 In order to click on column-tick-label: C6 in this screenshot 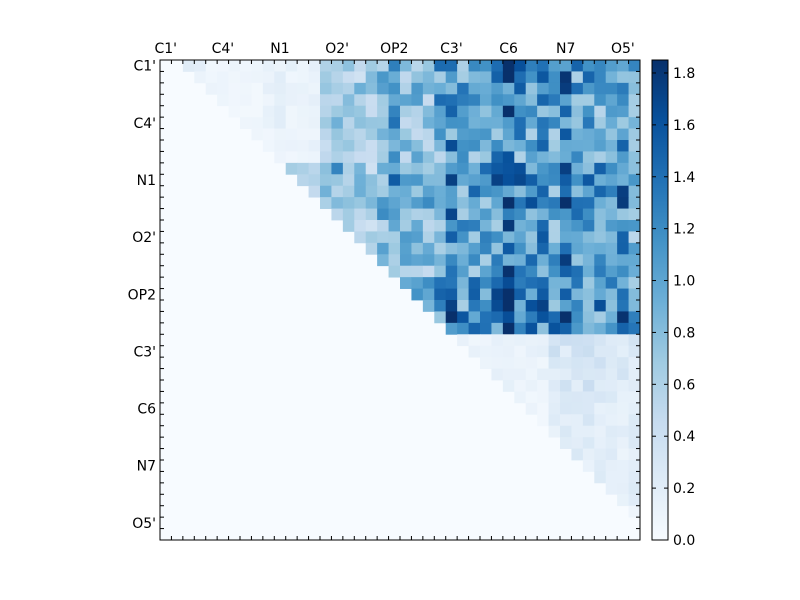, I will do `click(508, 49)`.